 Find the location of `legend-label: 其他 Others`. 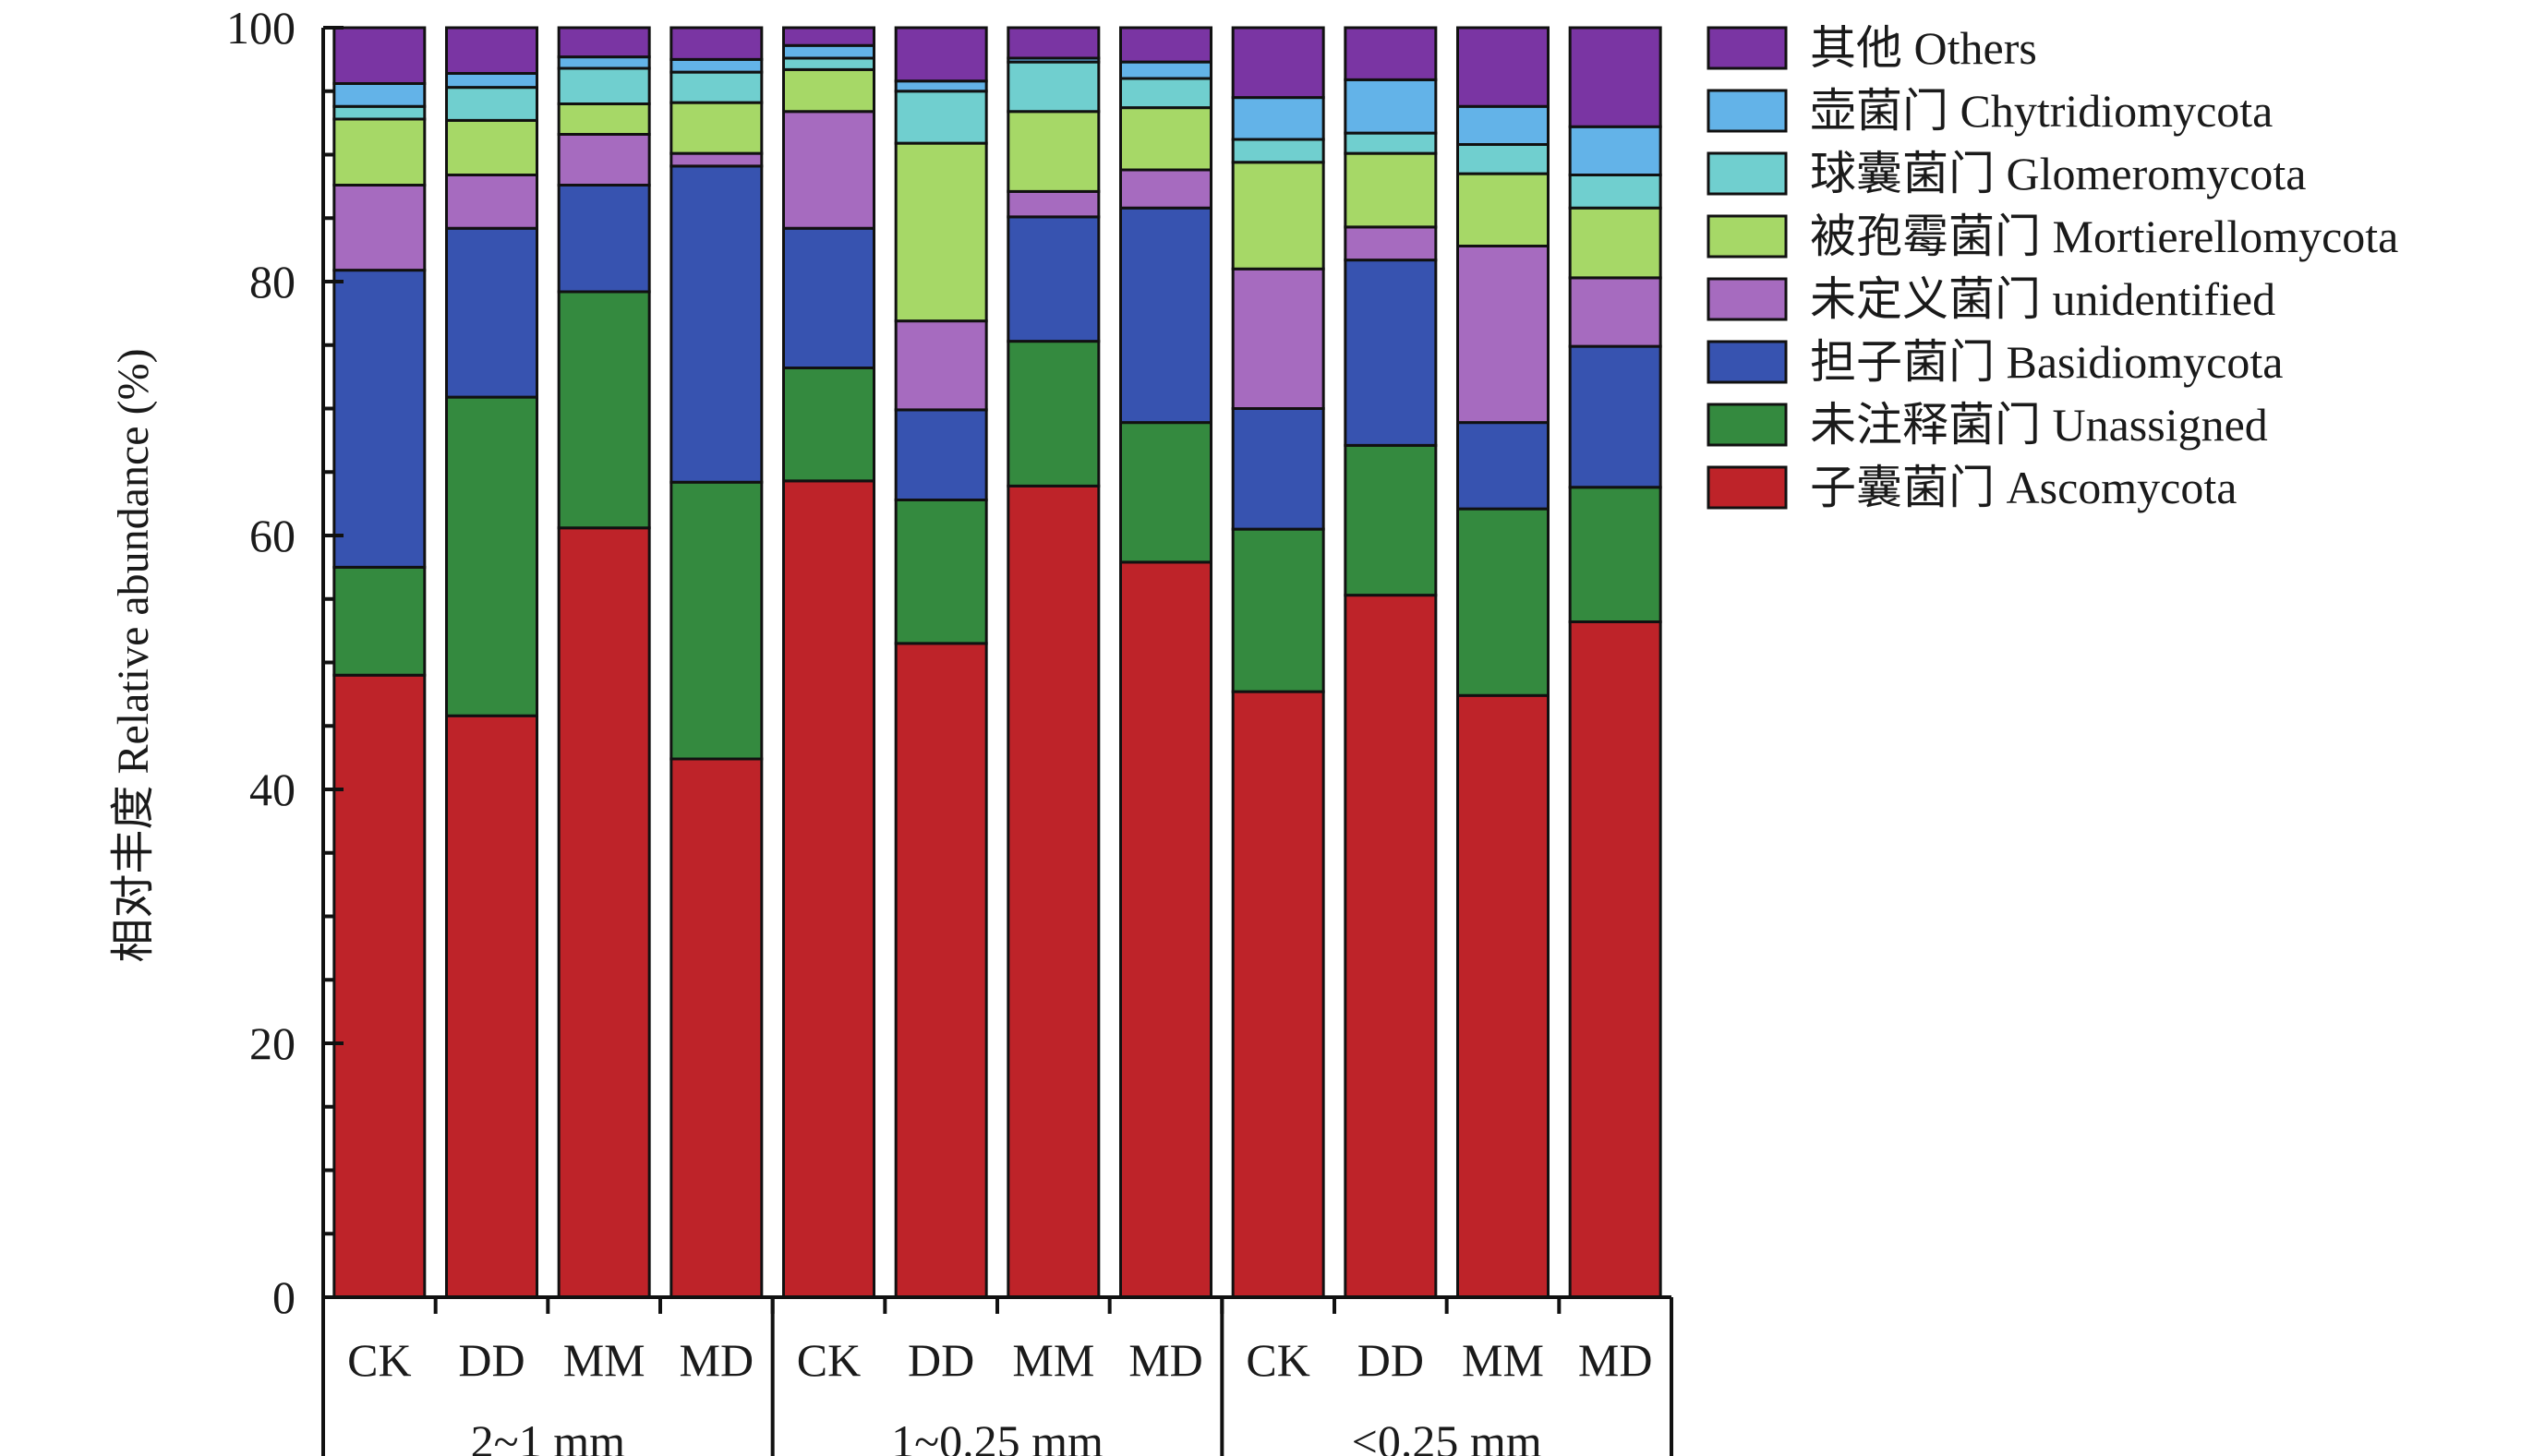

legend-label: 其他 Others is located at coordinates (1923, 48).